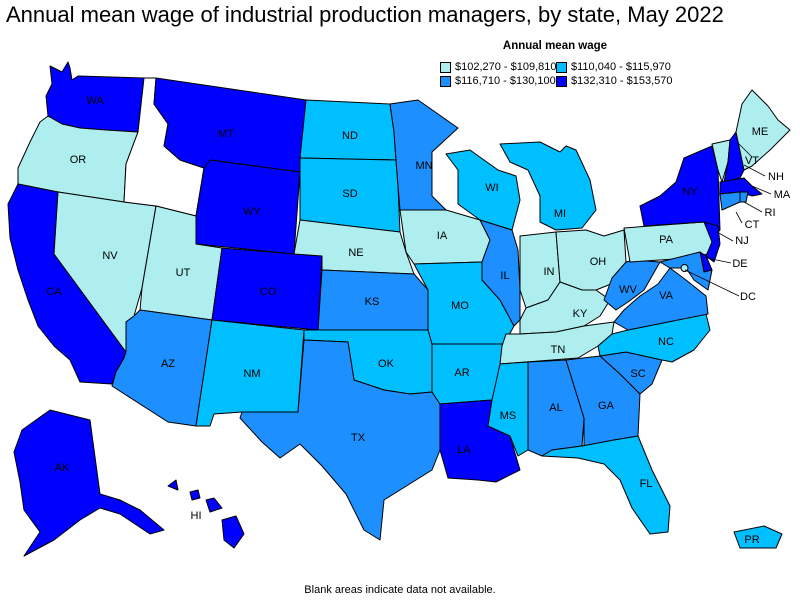  What do you see at coordinates (358, 438) in the screenshot?
I see `state-label-tx: TX` at bounding box center [358, 438].